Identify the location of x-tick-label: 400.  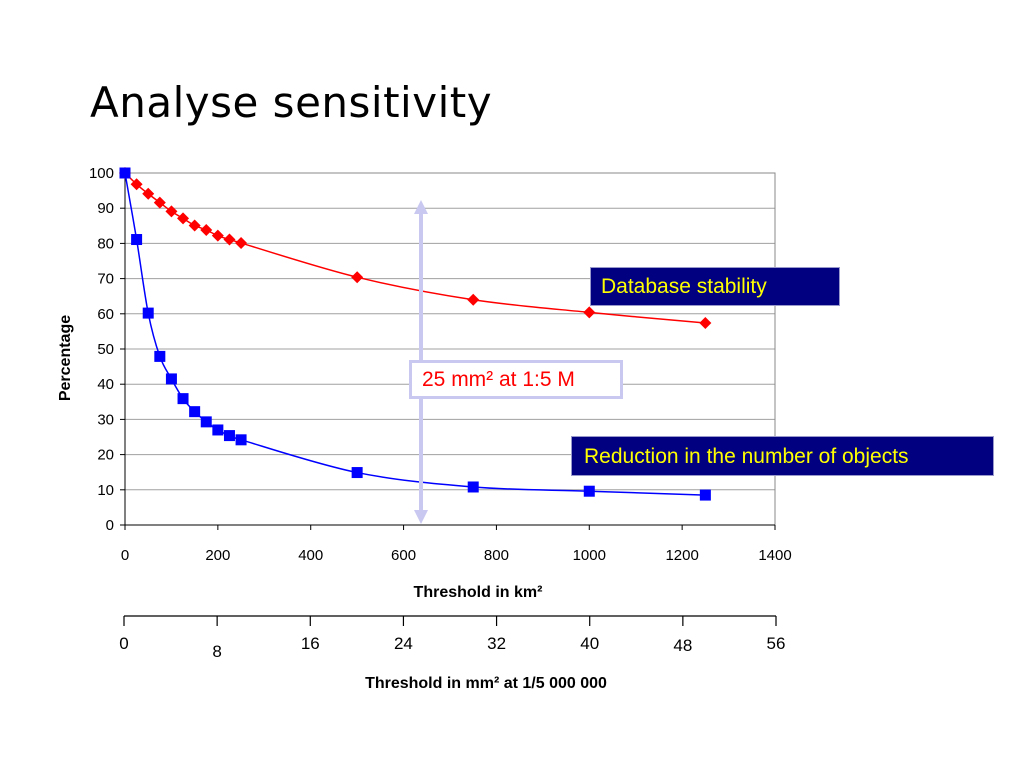
(310, 555).